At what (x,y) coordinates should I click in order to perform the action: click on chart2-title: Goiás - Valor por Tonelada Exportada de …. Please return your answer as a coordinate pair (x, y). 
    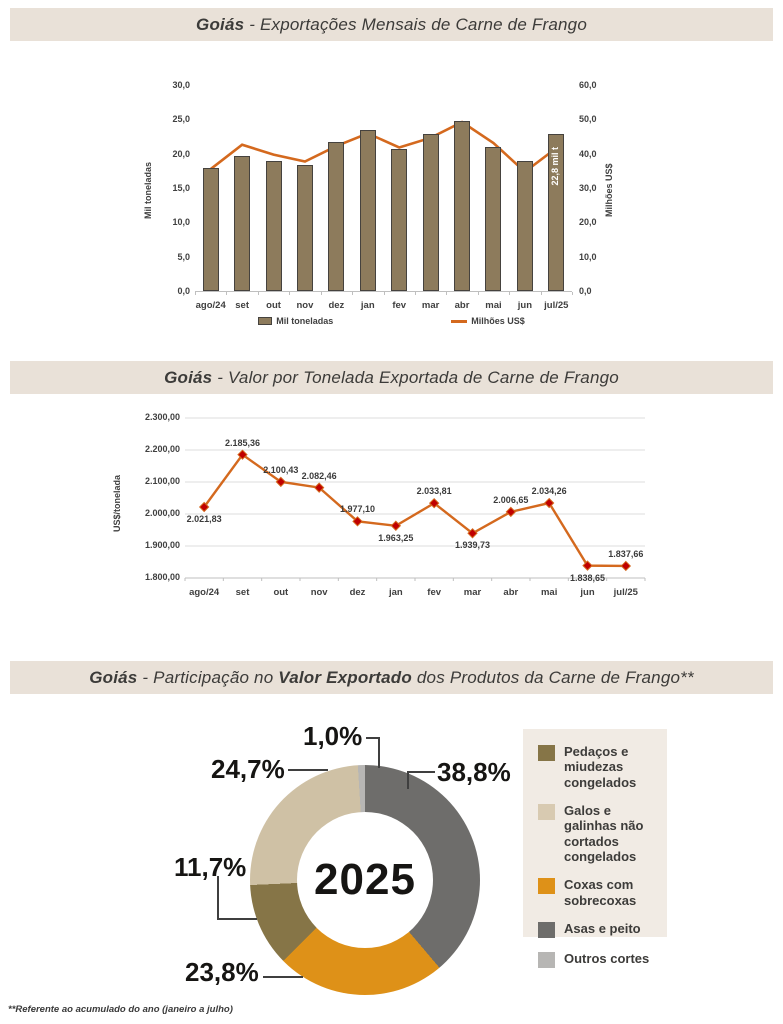
    Looking at the image, I should click on (391, 378).